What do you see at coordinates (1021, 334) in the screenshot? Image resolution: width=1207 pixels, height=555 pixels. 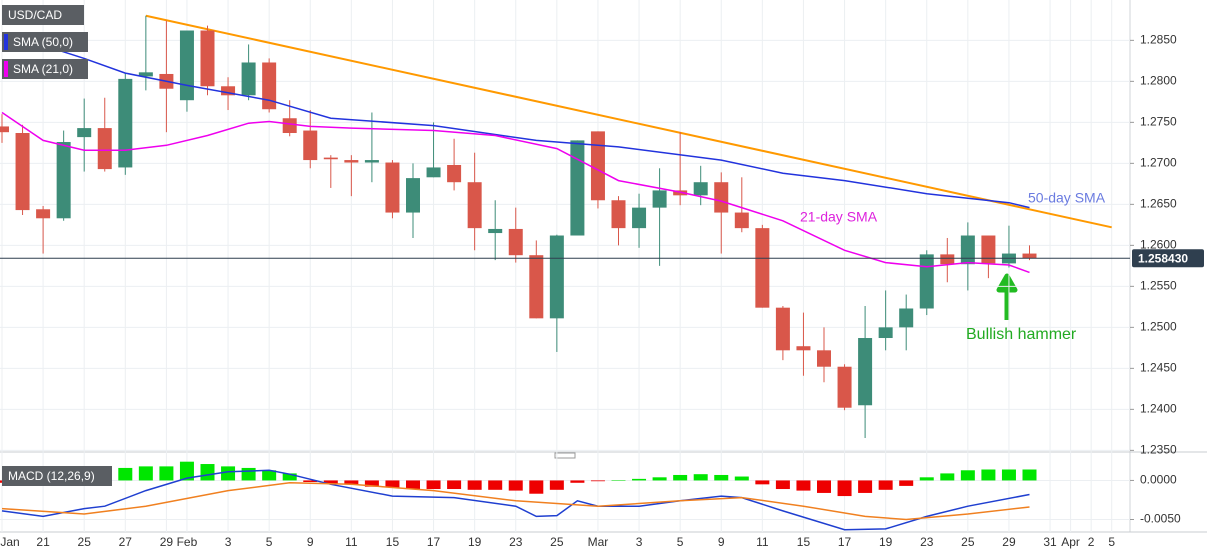 I see `annotation: Bullish hammer` at bounding box center [1021, 334].